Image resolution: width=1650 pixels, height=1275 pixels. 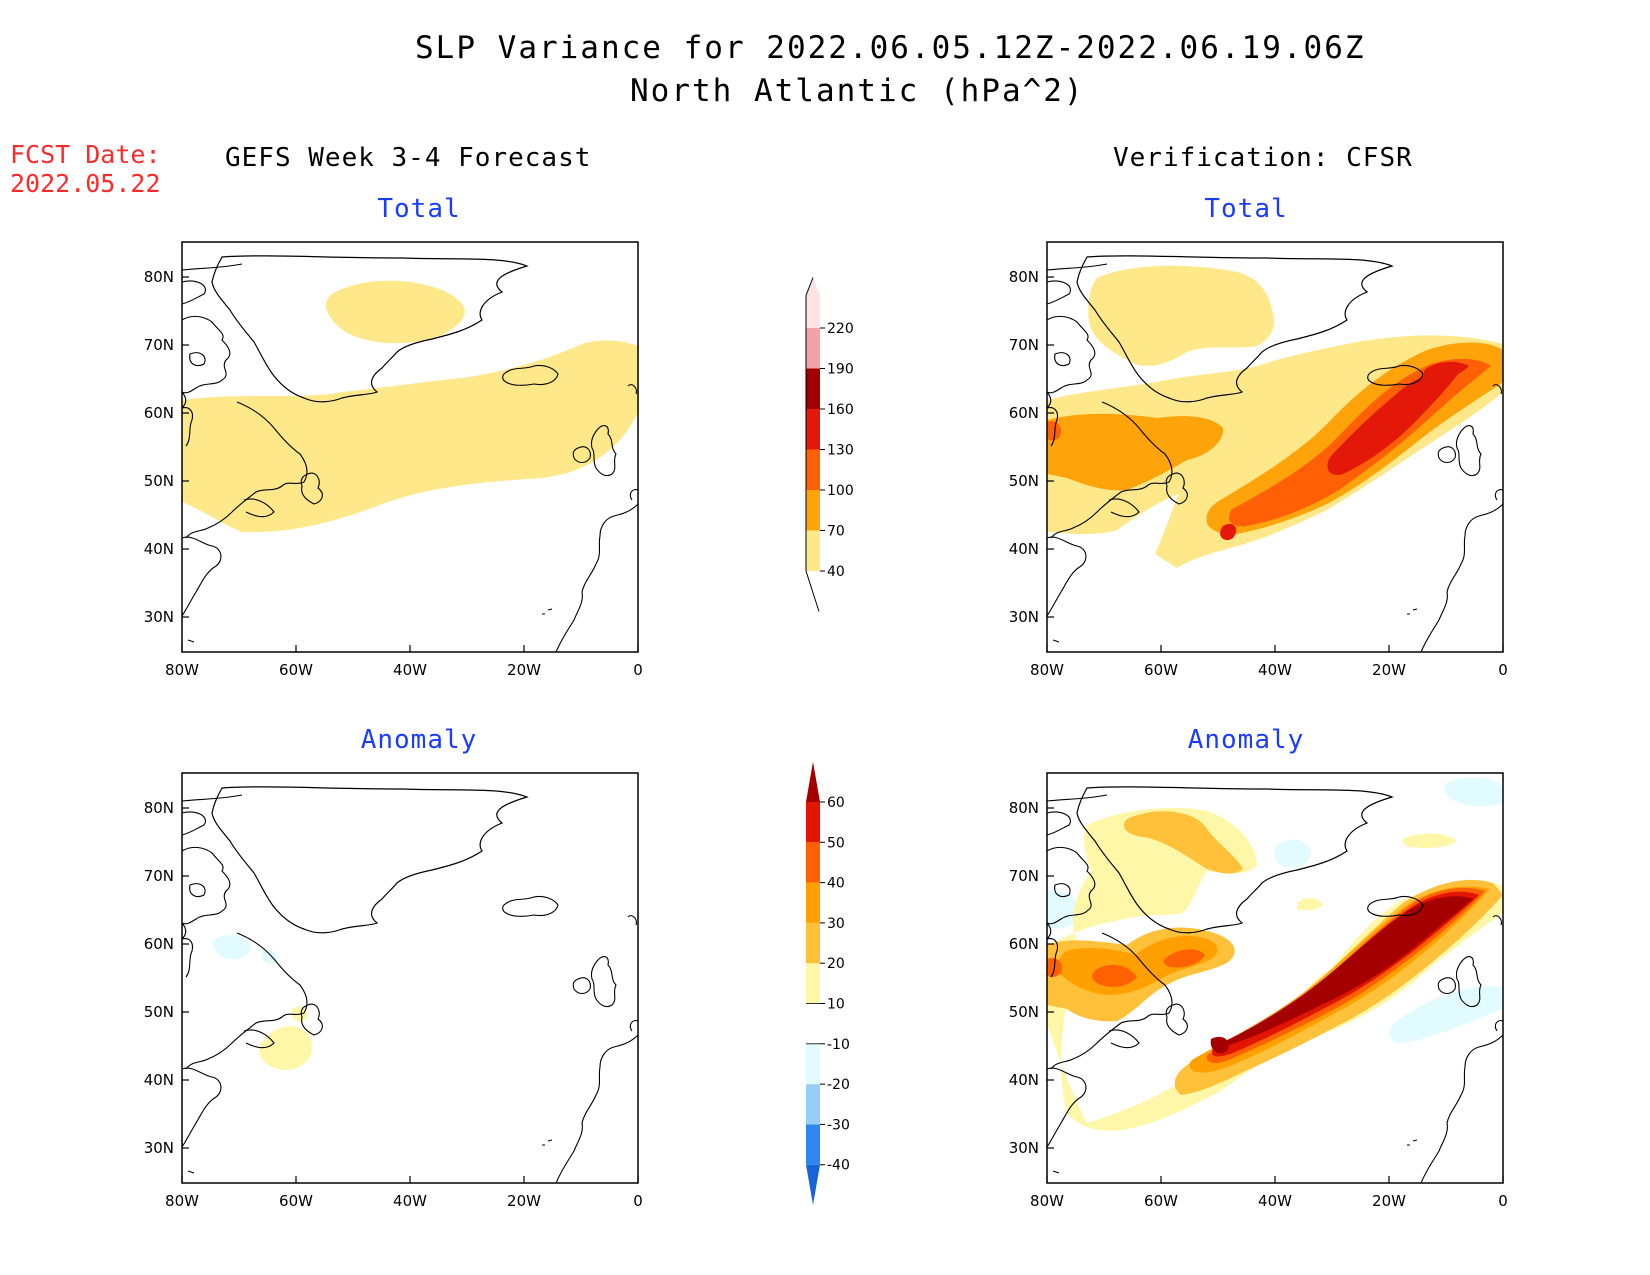 What do you see at coordinates (836, 803) in the screenshot?
I see `colorbar-label: 60` at bounding box center [836, 803].